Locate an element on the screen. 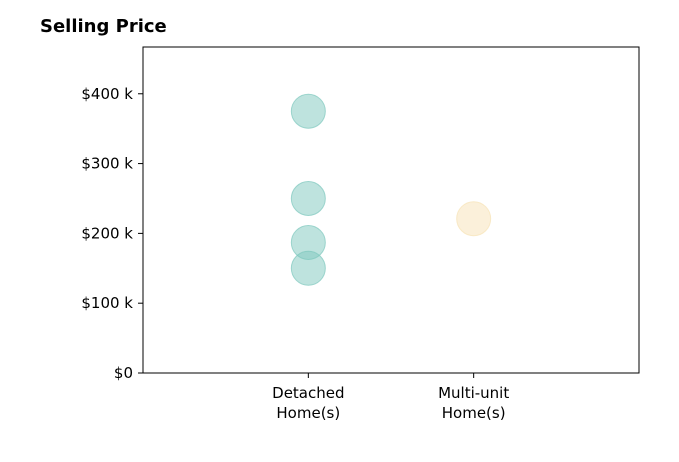  y-tick-label: $100 k is located at coordinates (107, 303).